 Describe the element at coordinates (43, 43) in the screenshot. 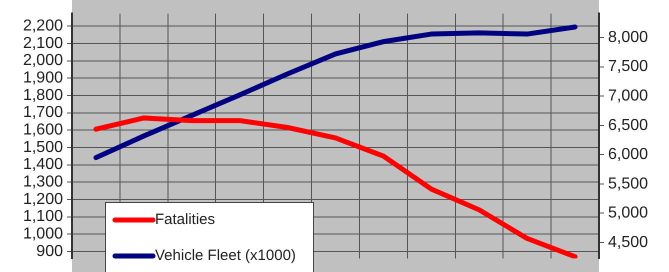

I see `y-tick-label: 2,100` at that location.